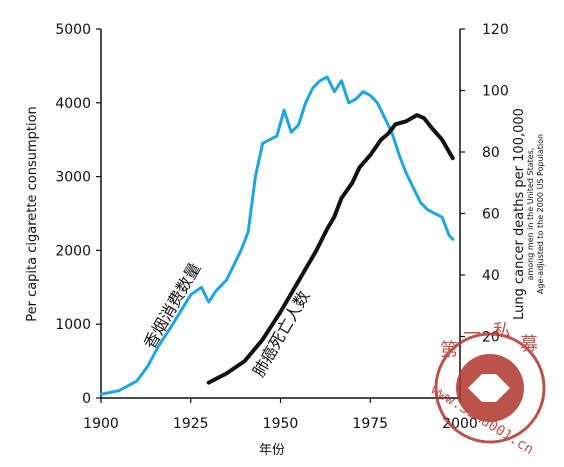 This screenshot has height=467, width=564. What do you see at coordinates (370, 424) in the screenshot?
I see `x-tick-label: 1975` at bounding box center [370, 424].